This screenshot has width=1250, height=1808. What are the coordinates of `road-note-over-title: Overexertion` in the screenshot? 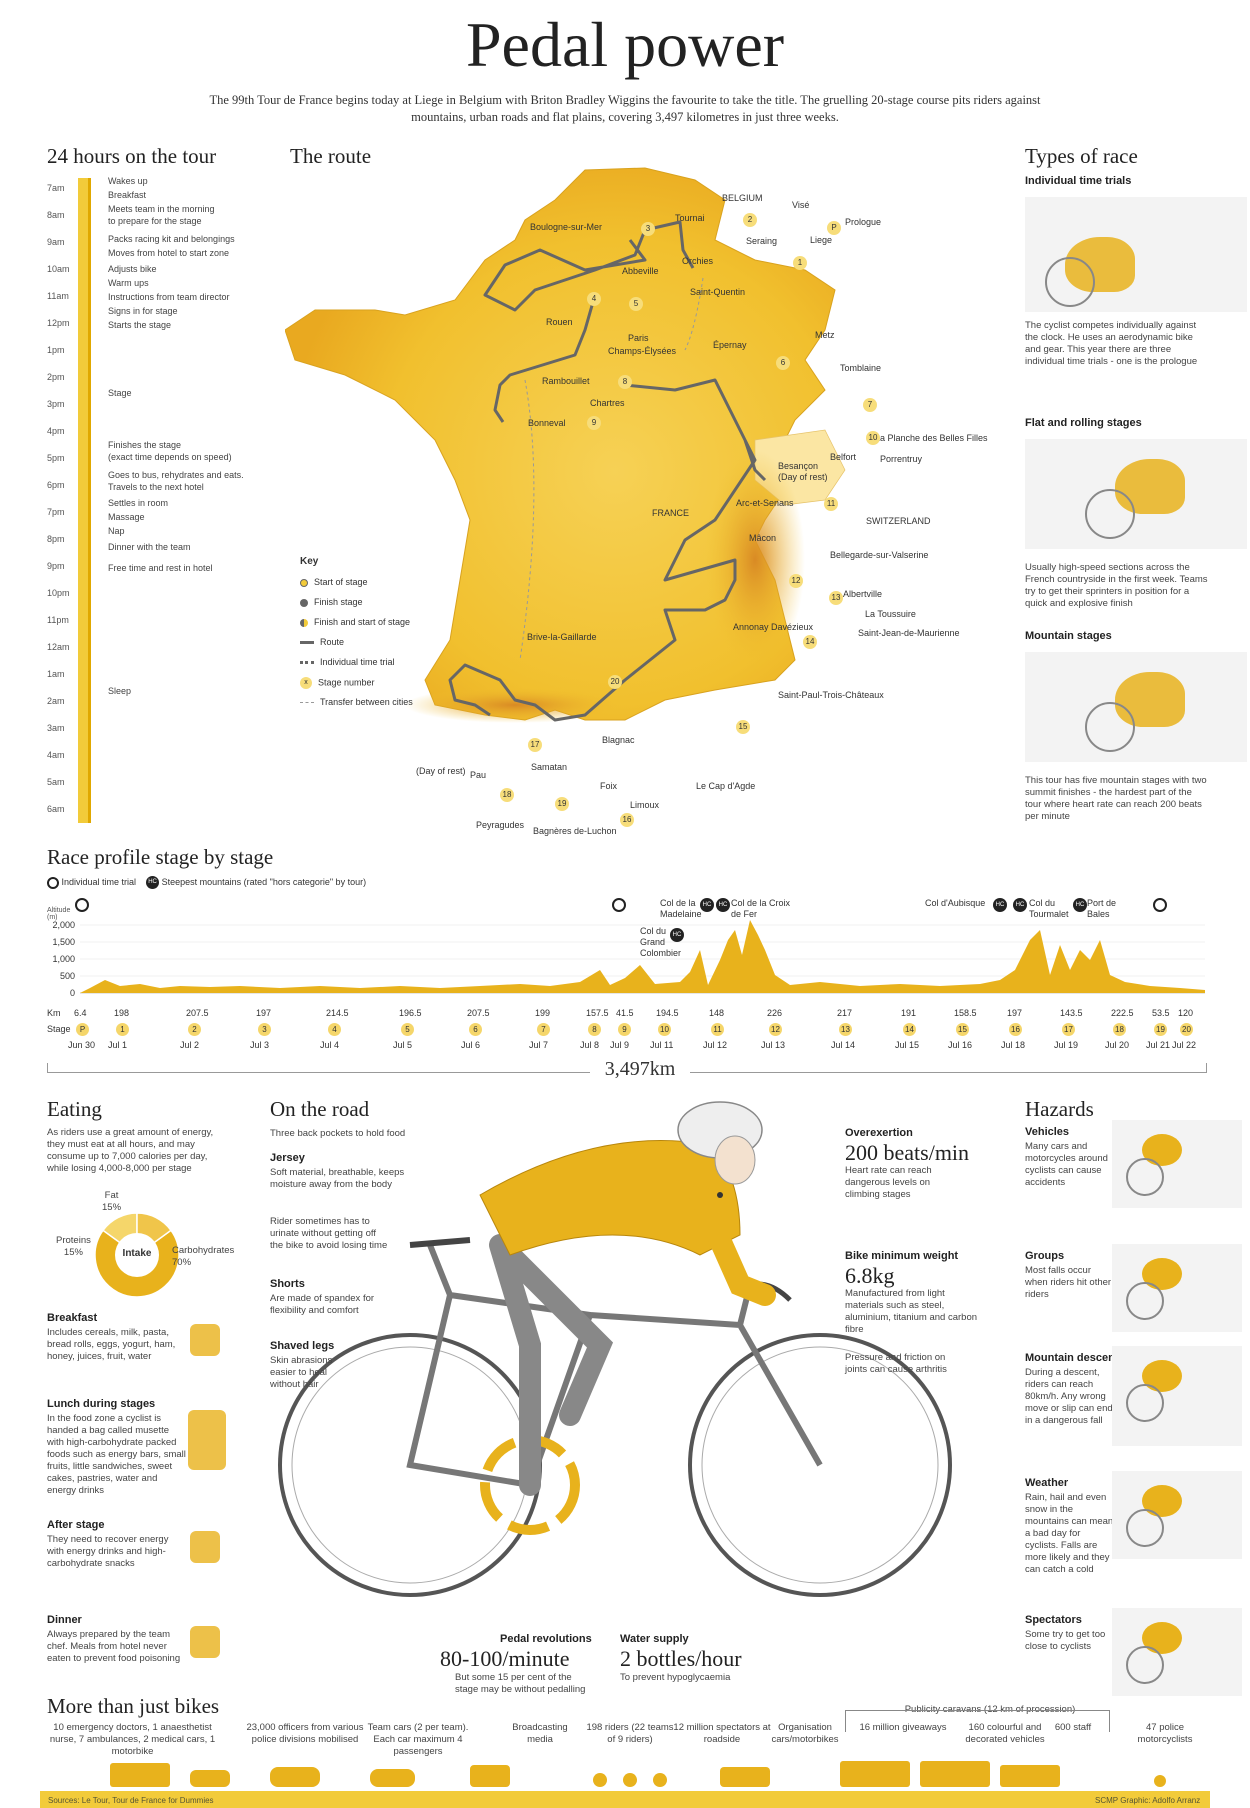 It's located at (879, 1133).